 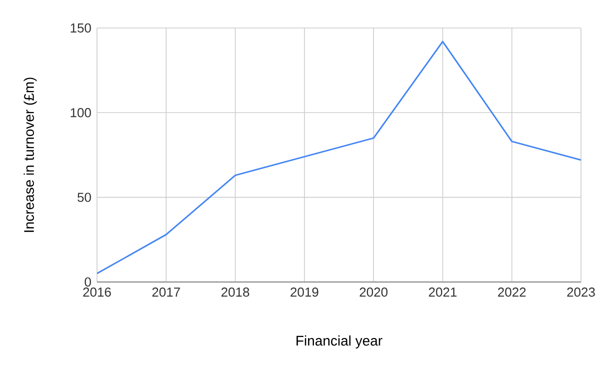 I want to click on y-tick-label: 100, so click(x=80, y=113).